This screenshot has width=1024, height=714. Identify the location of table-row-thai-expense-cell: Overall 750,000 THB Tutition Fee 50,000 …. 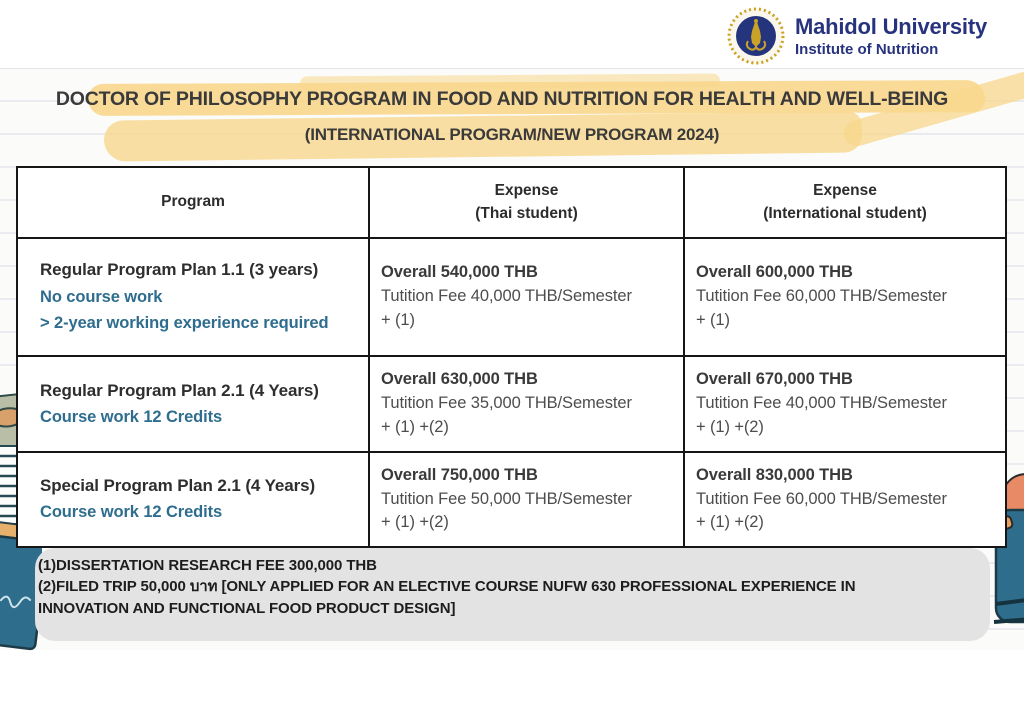
(527, 499).